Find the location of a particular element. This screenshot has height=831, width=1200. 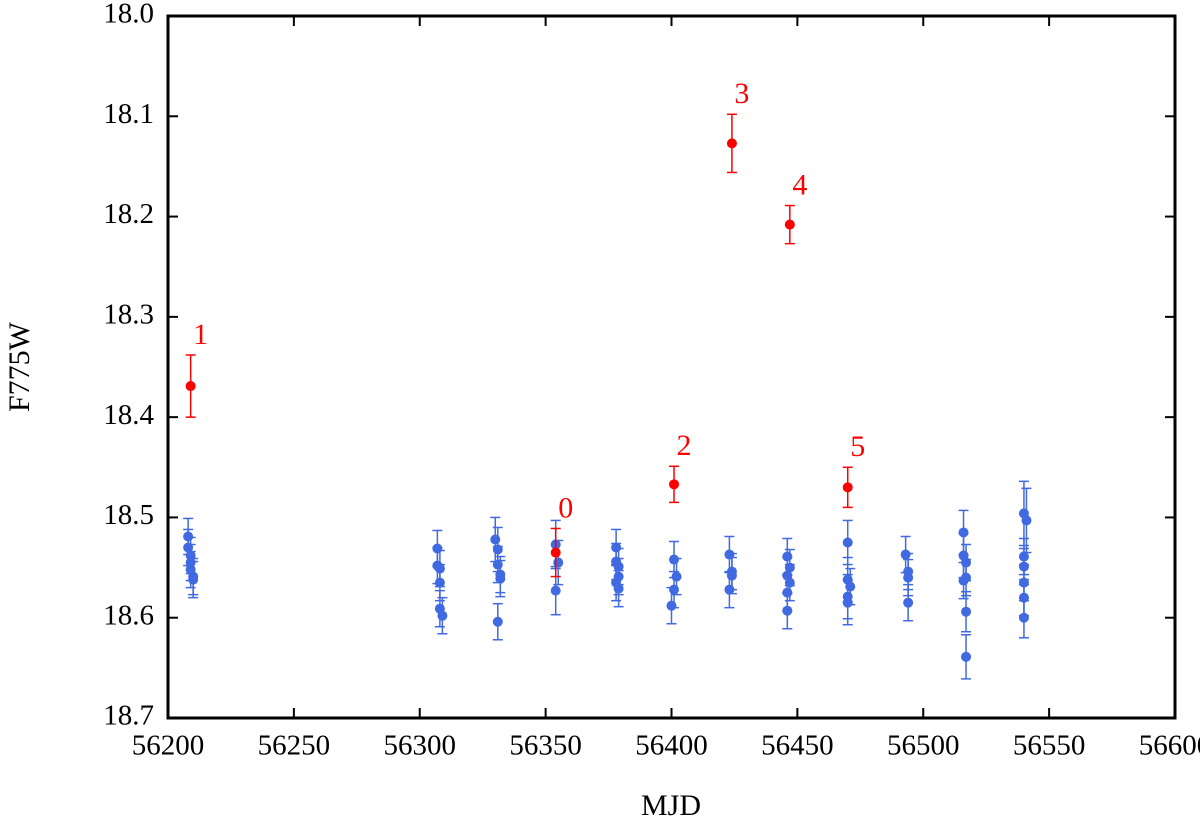

x-tick-label: 56250 is located at coordinates (294, 746).